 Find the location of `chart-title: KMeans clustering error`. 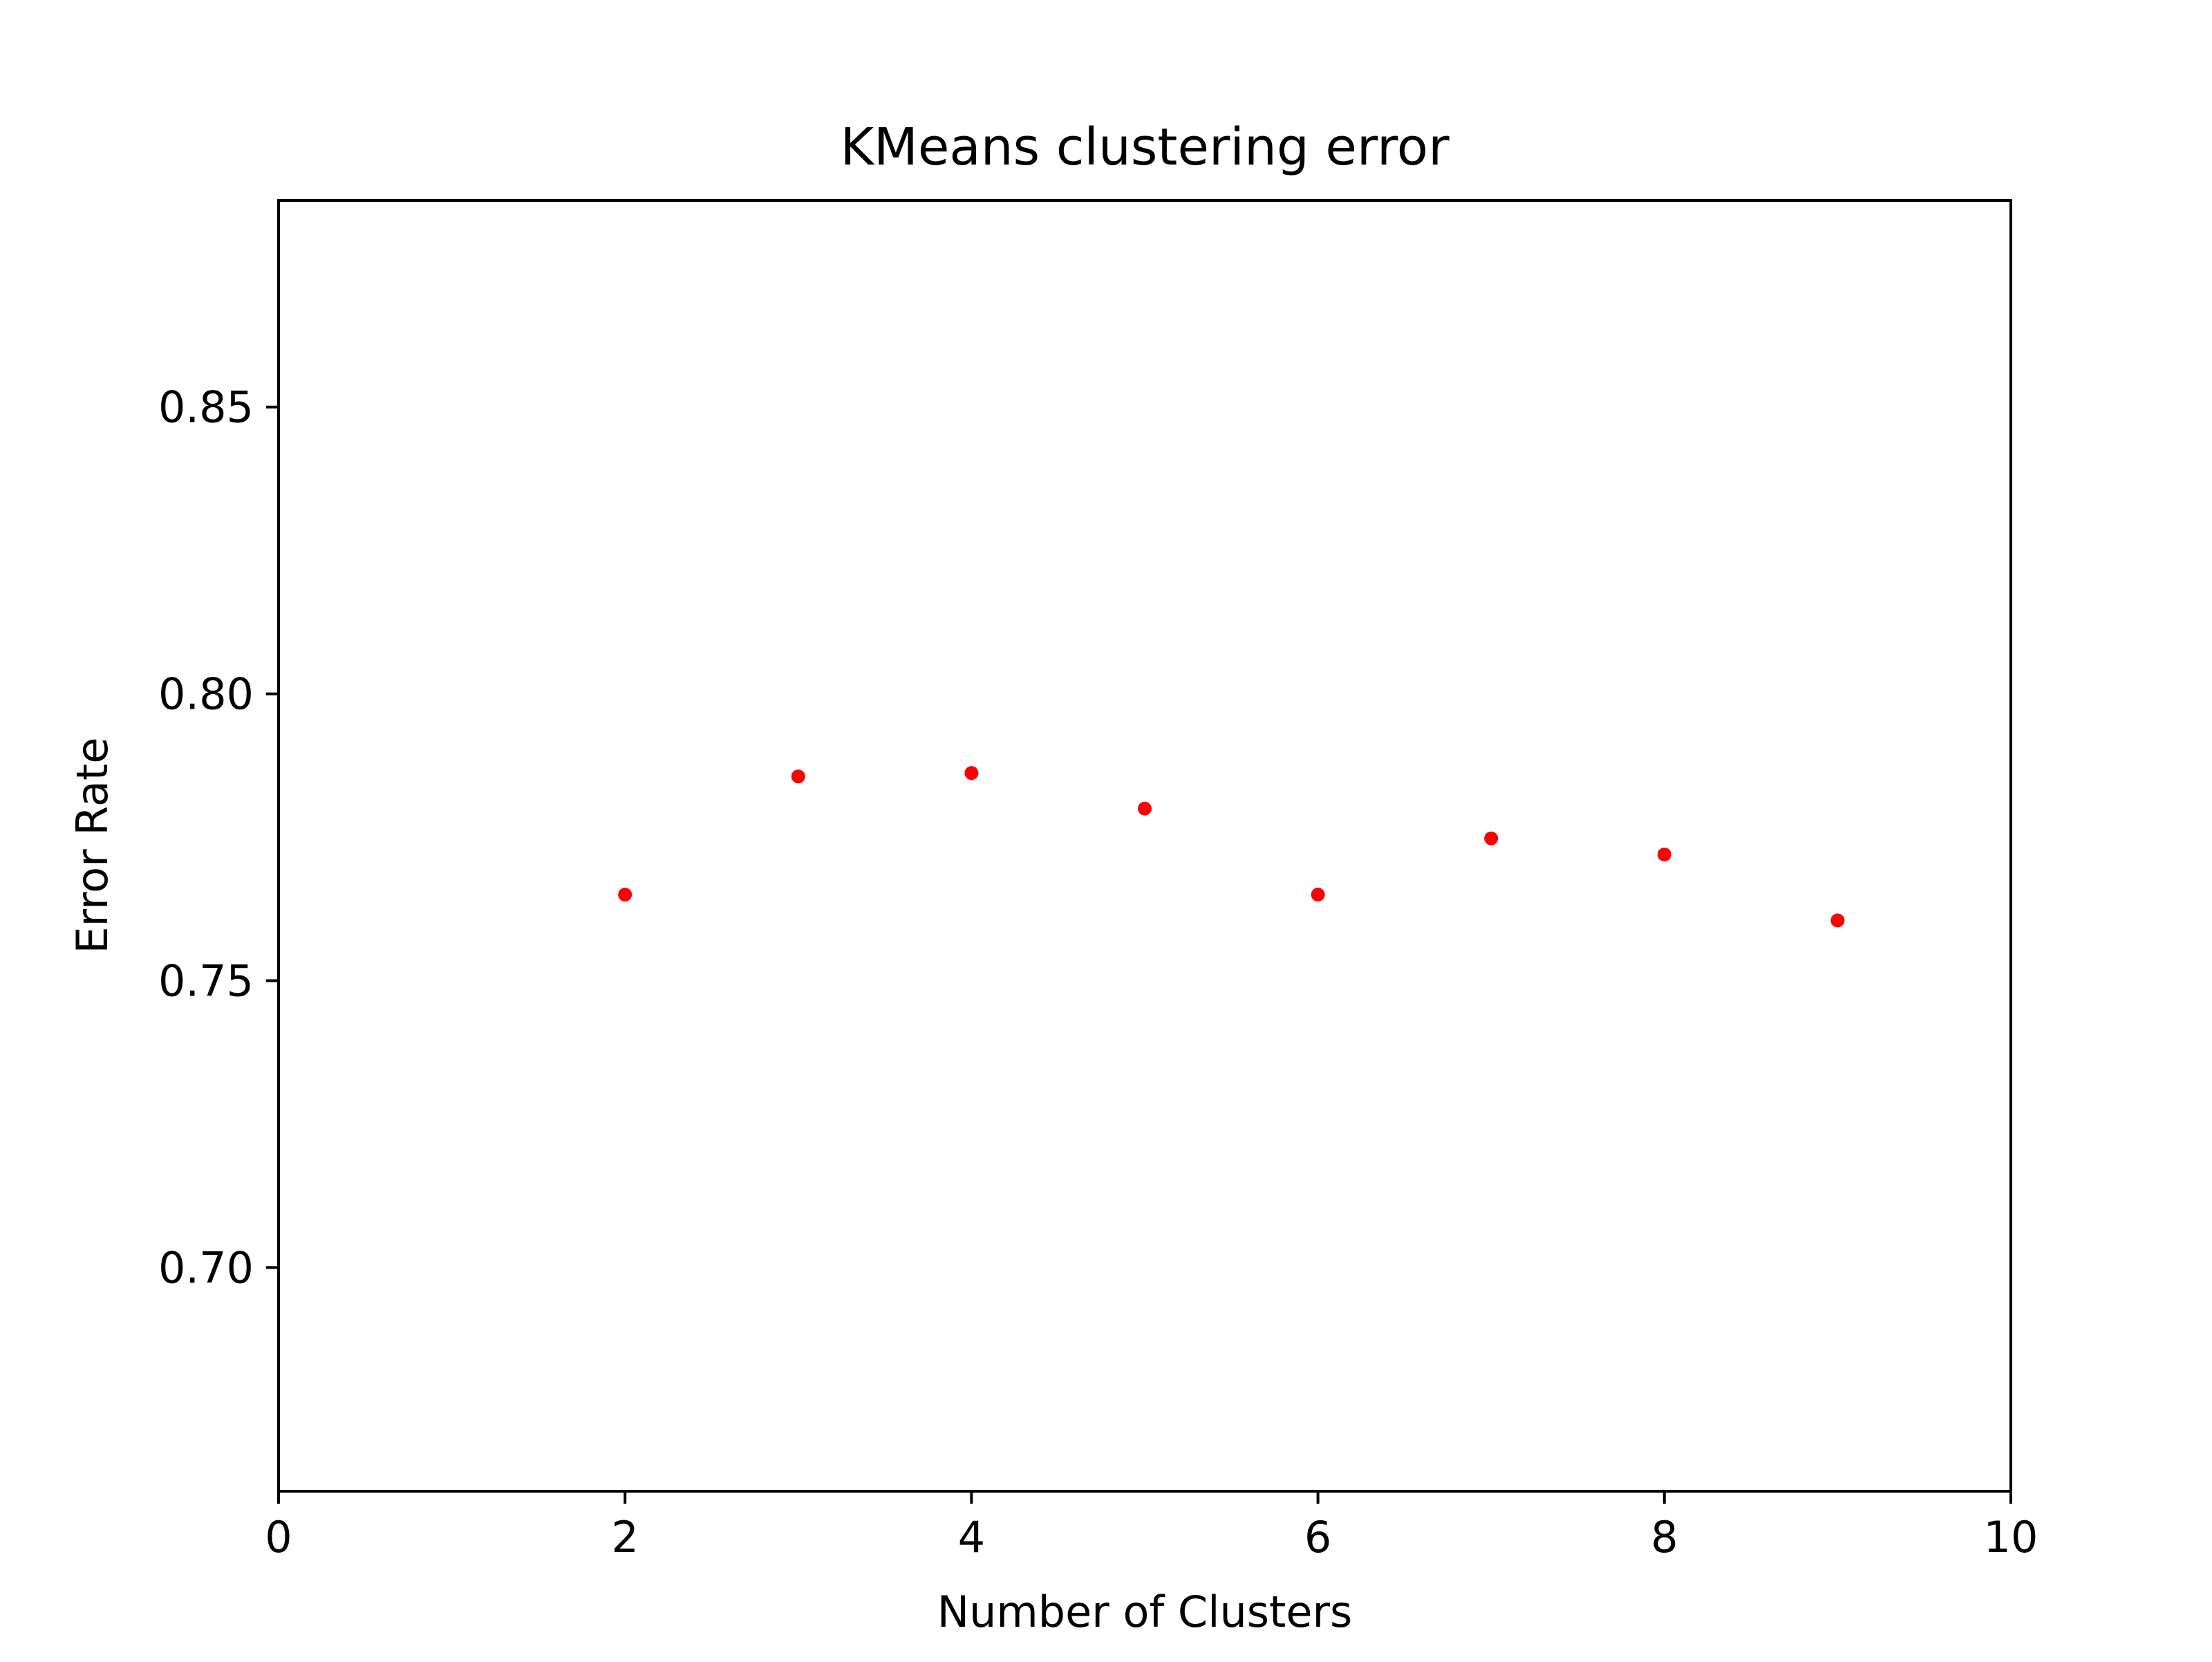

chart-title: KMeans clustering error is located at coordinates (1145, 147).